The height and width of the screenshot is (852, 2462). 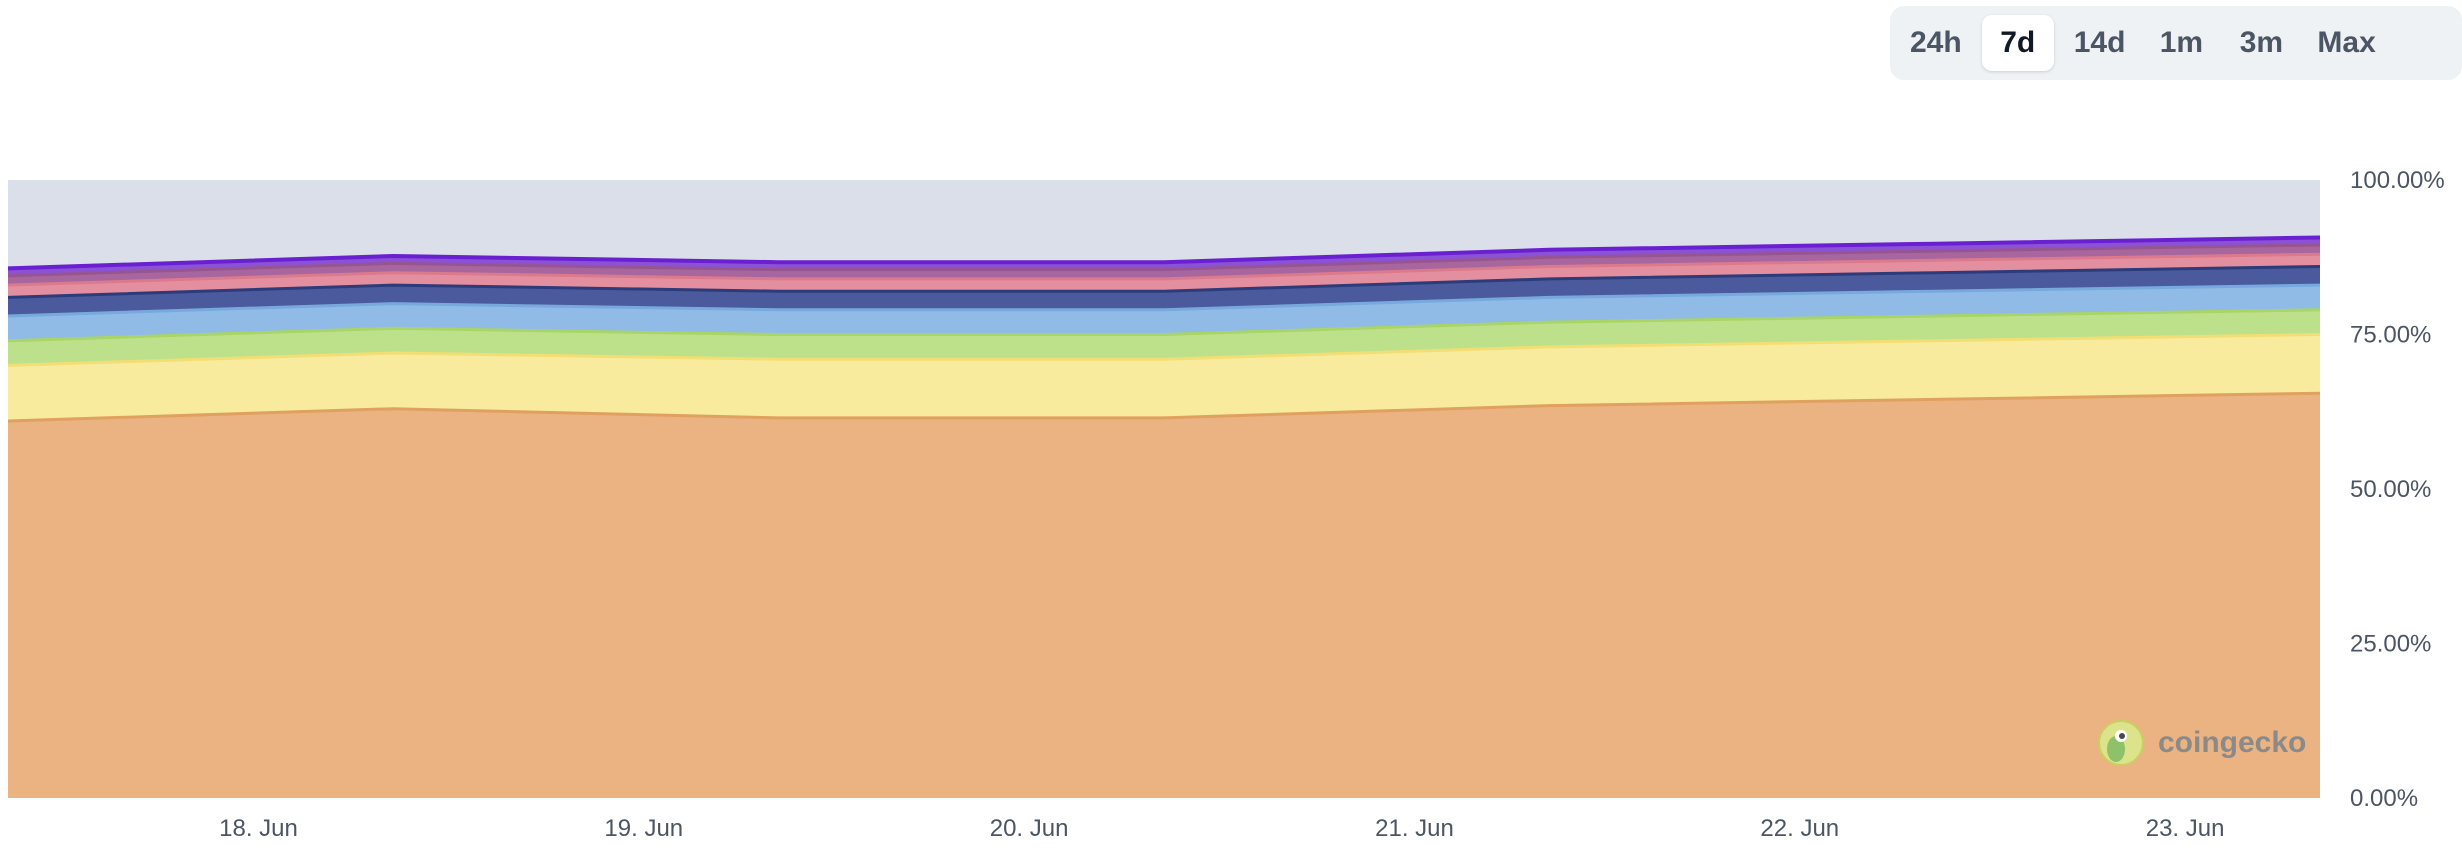 What do you see at coordinates (2397, 180) in the screenshot?
I see `y-tick-label: 100.00%` at bounding box center [2397, 180].